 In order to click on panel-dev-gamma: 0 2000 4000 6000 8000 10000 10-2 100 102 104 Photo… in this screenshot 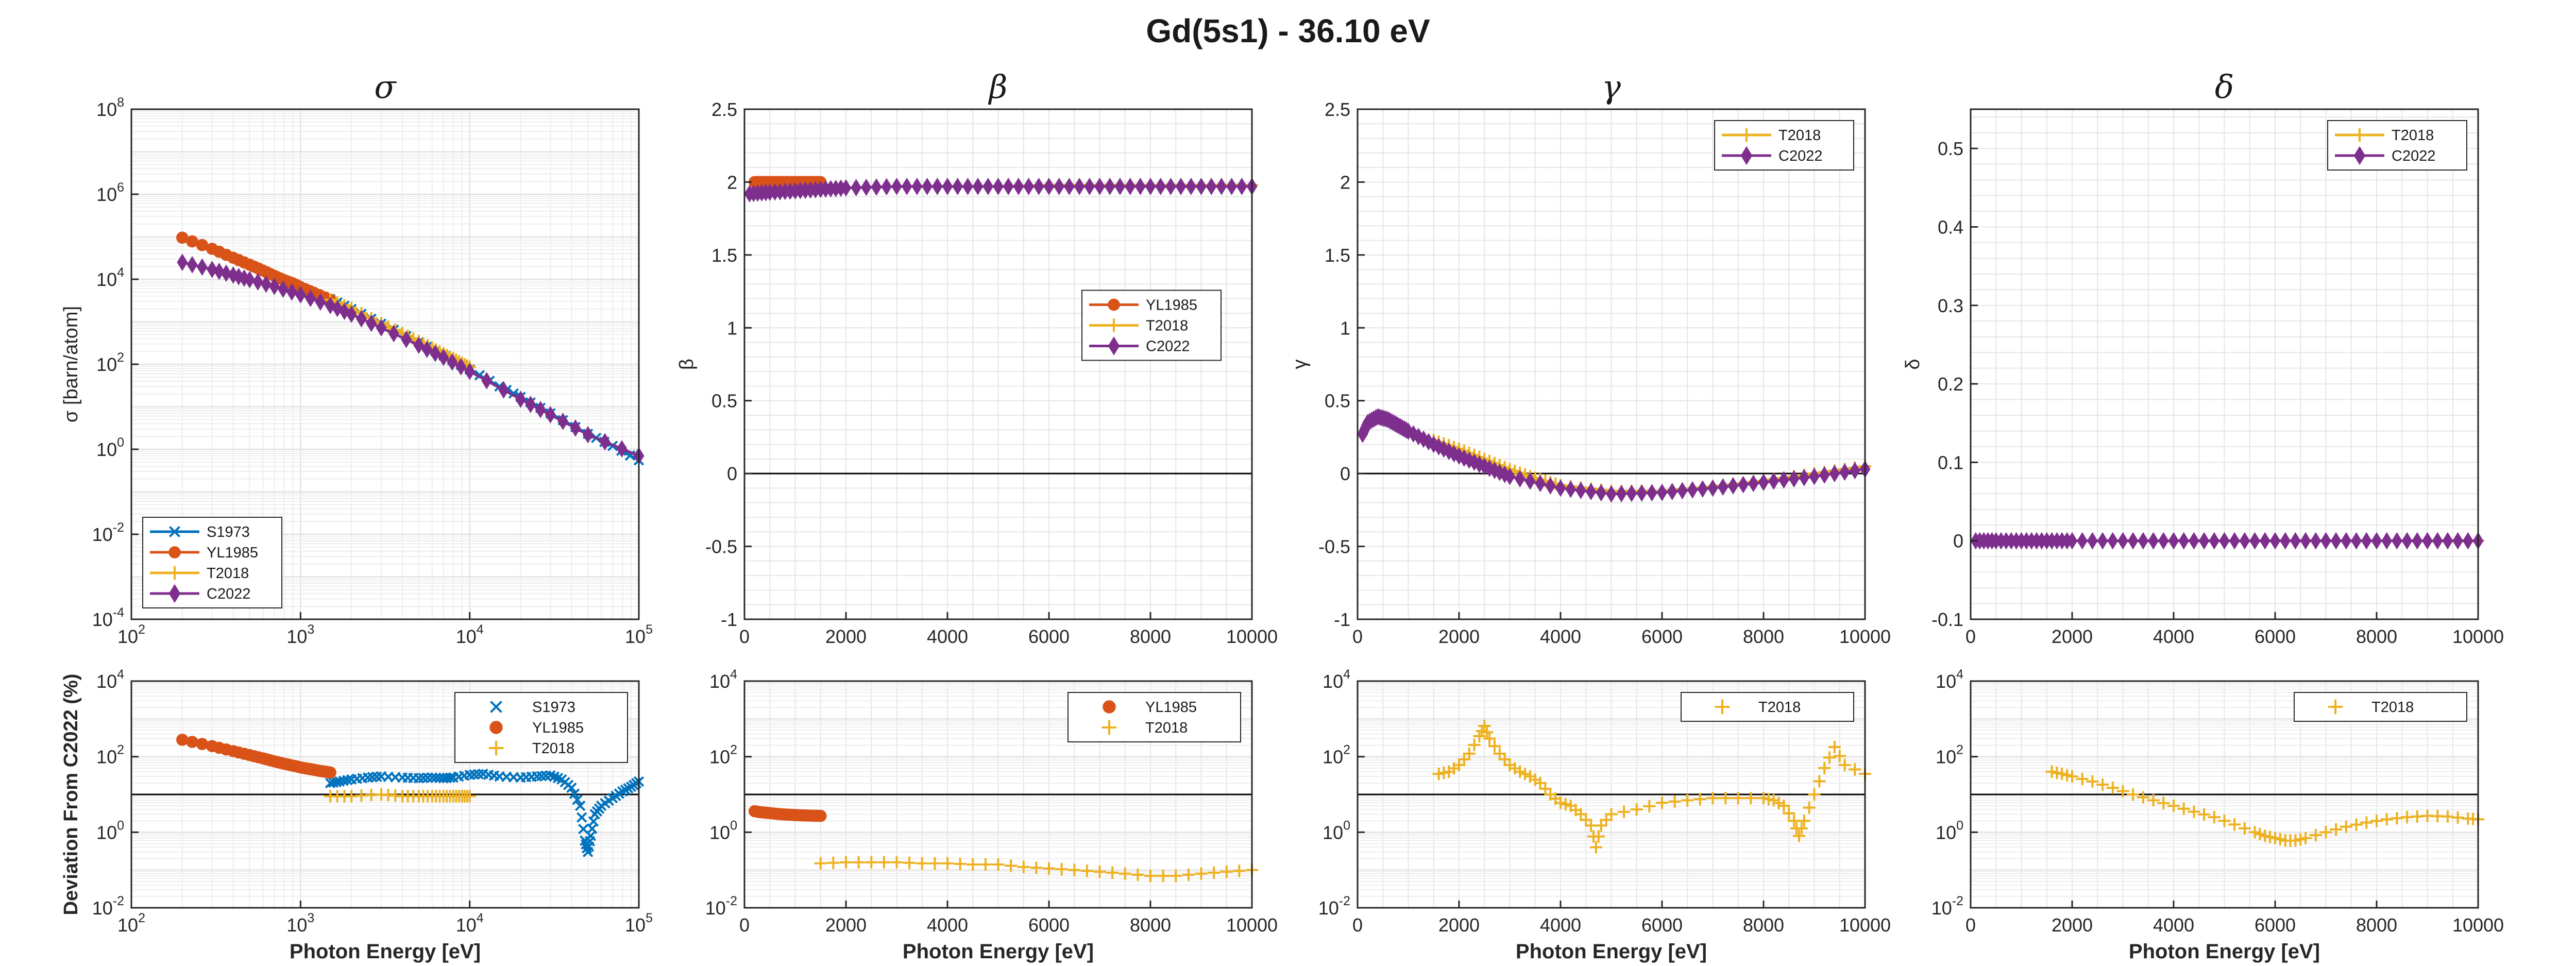, I will do `click(1604, 815)`.